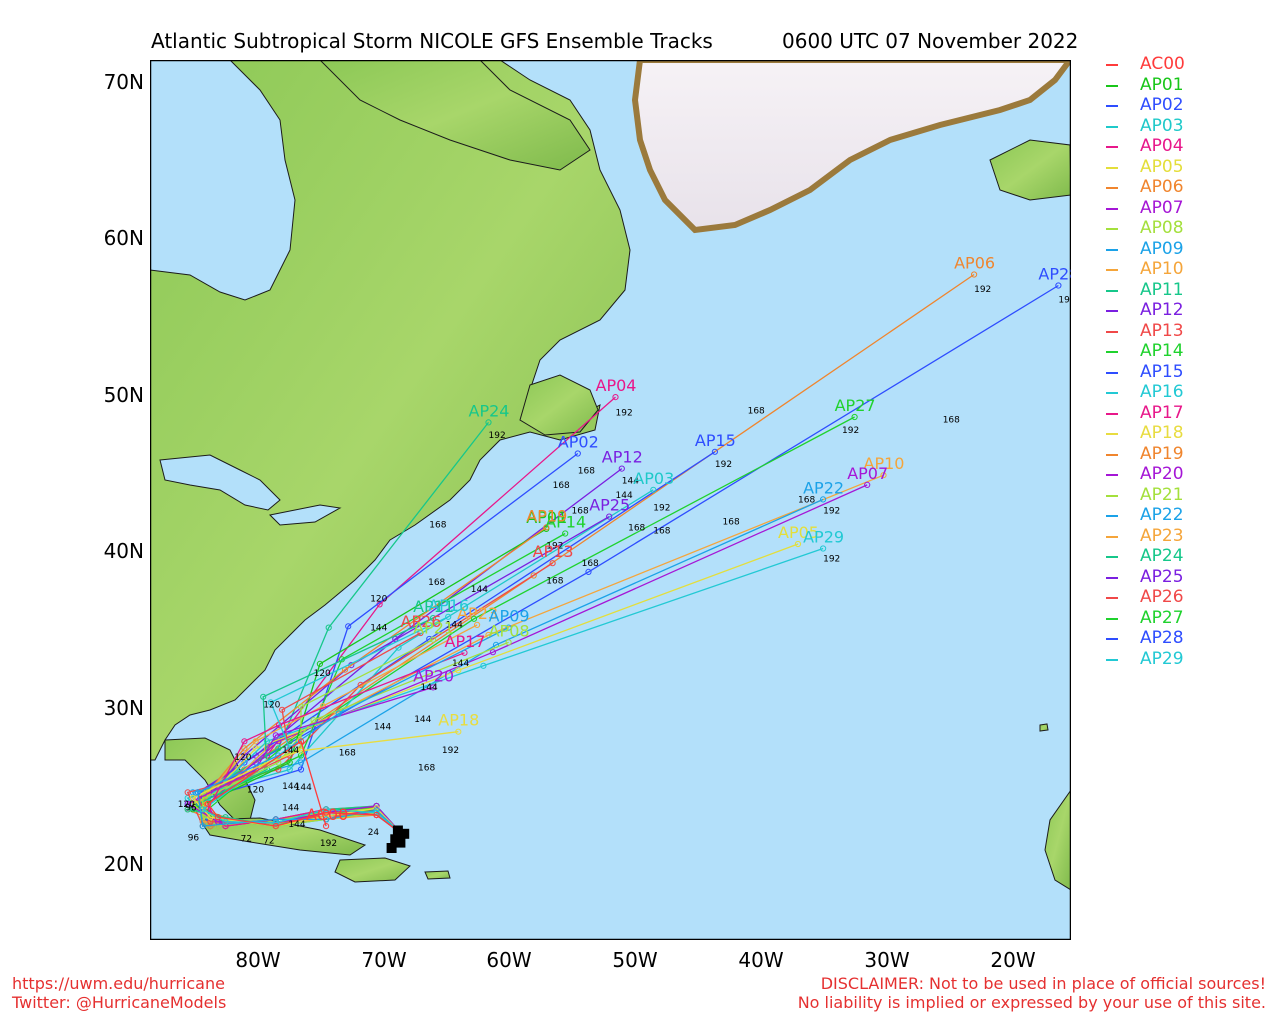  What do you see at coordinates (1162, 269) in the screenshot?
I see `legend-label: AP10` at bounding box center [1162, 269].